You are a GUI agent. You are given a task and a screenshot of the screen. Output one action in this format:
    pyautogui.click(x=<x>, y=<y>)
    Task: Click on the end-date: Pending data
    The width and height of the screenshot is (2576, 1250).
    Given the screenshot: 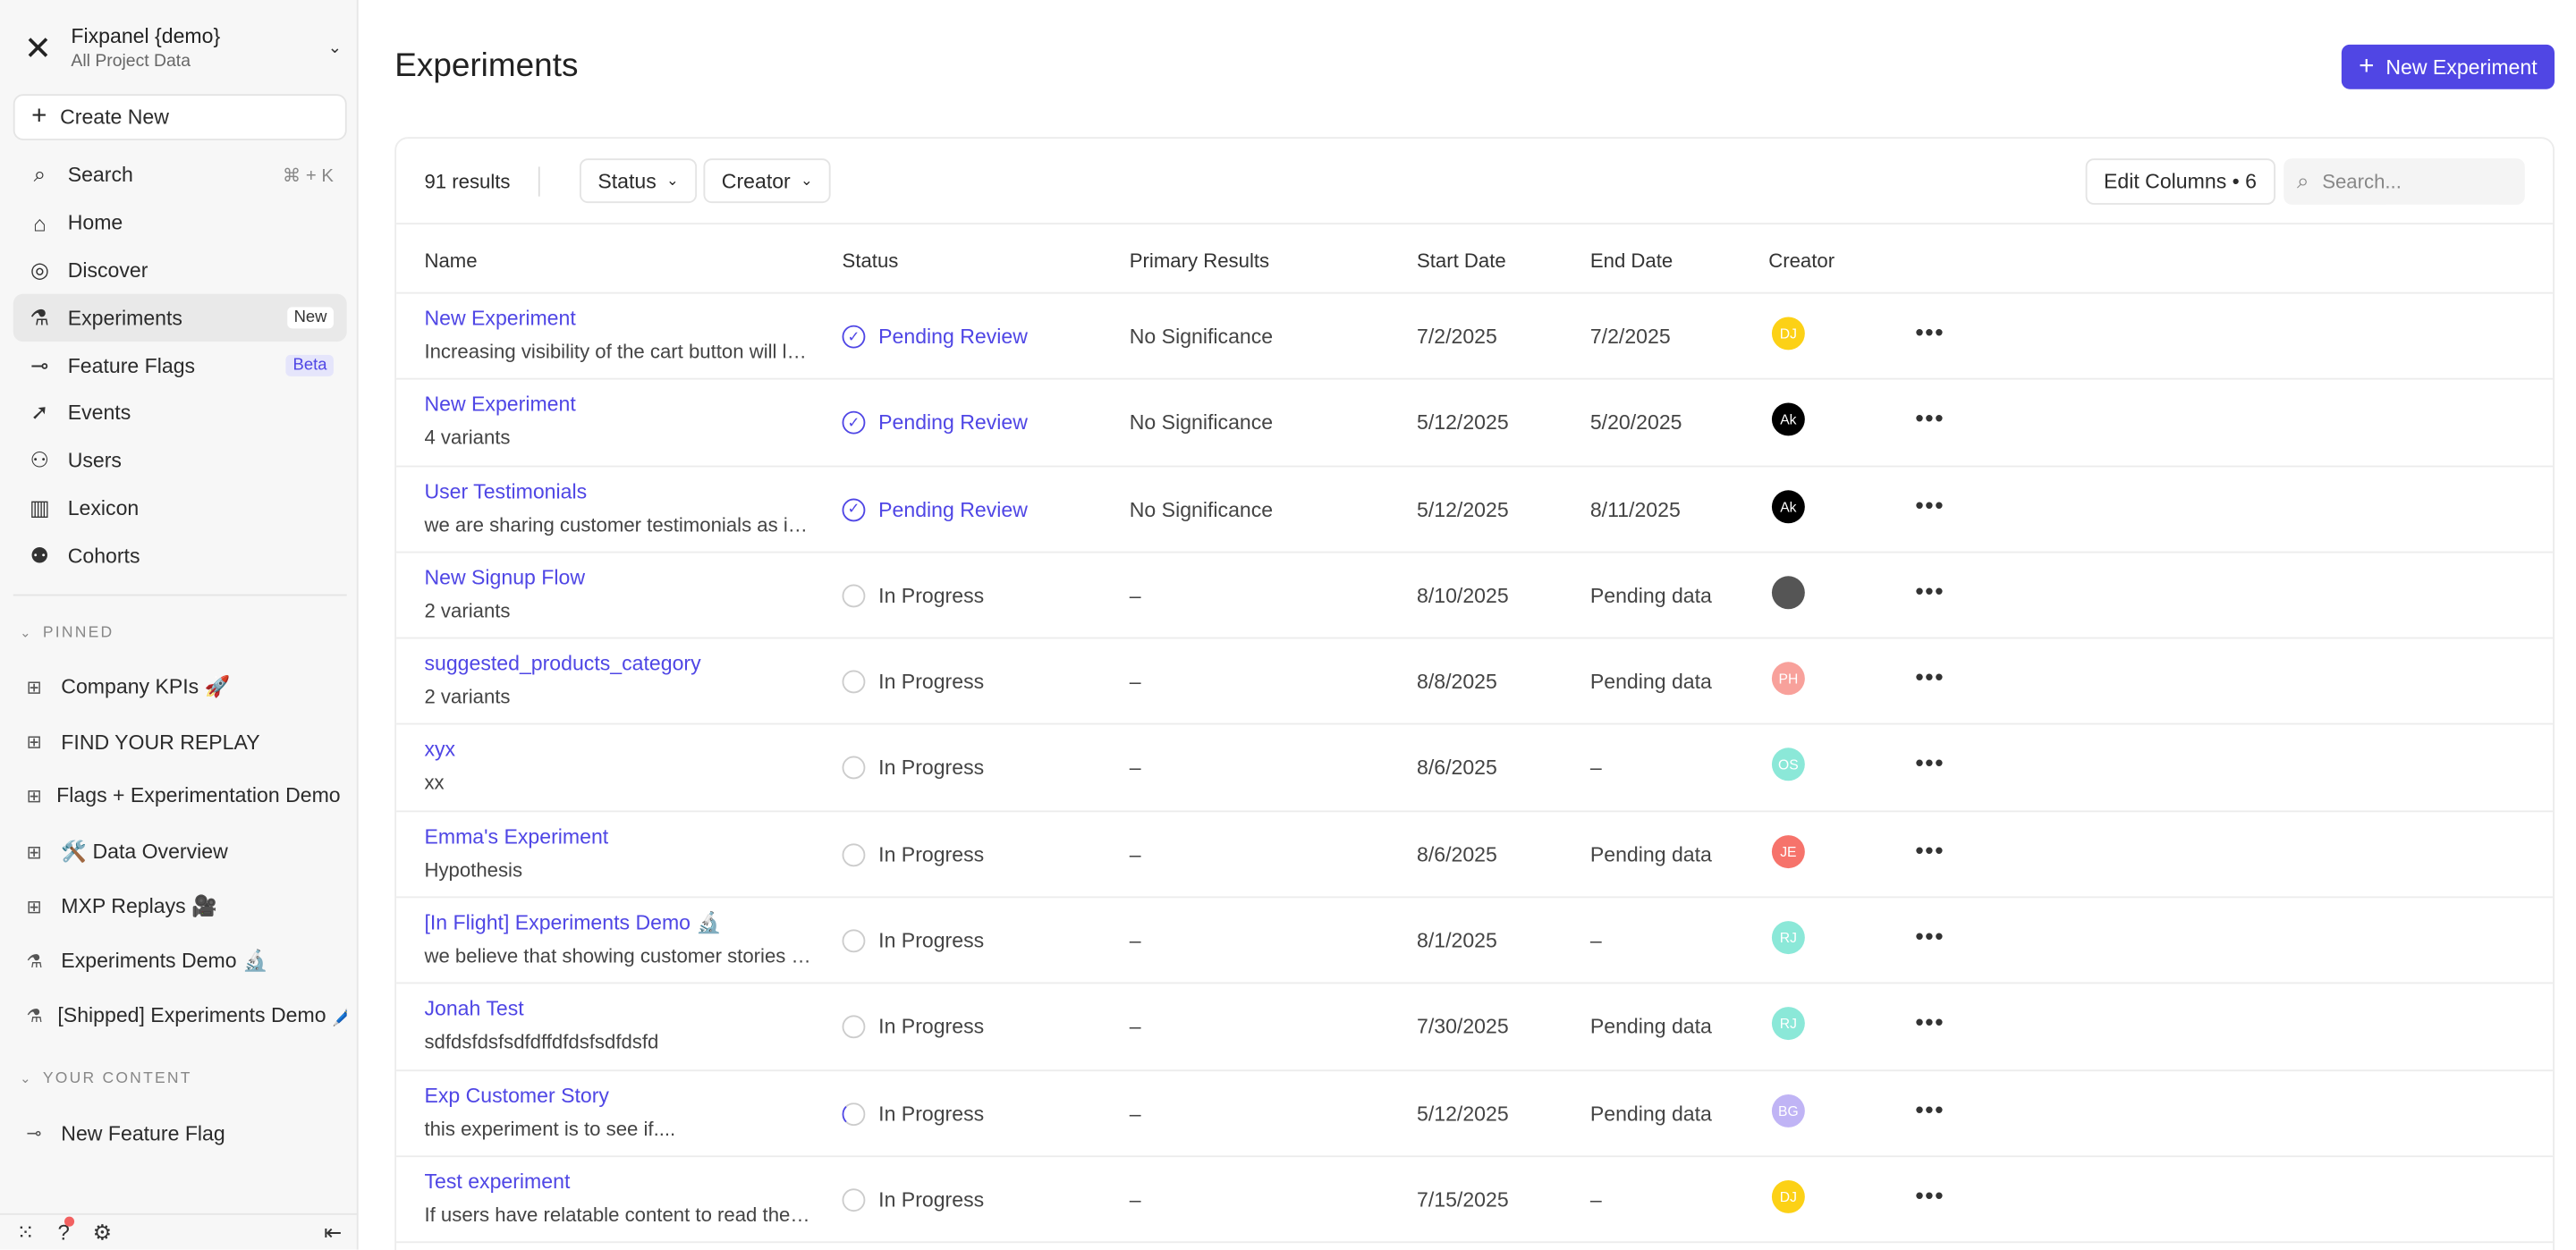 What is the action you would take?
    pyautogui.click(x=1650, y=1027)
    